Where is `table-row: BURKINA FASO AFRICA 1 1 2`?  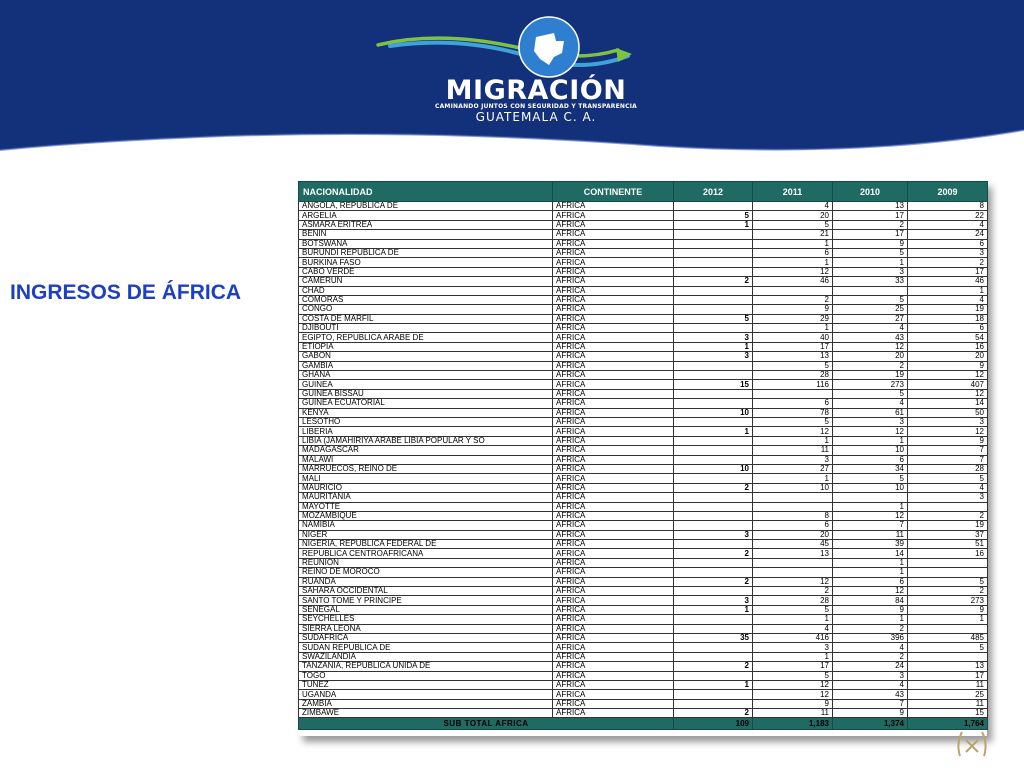 table-row: BURKINA FASO AFRICA 1 1 2 is located at coordinates (643, 262).